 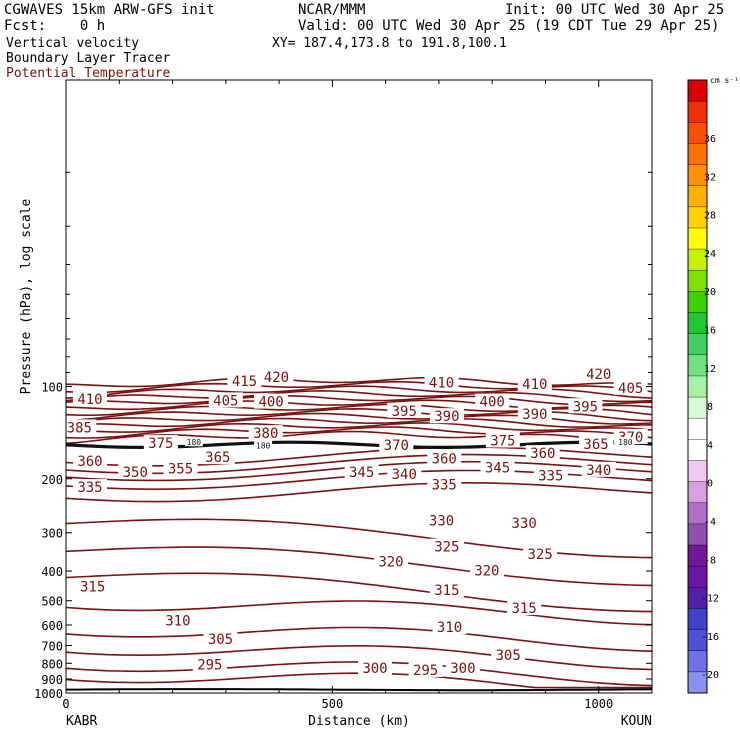 I want to click on contour-label: 345, so click(x=497, y=469).